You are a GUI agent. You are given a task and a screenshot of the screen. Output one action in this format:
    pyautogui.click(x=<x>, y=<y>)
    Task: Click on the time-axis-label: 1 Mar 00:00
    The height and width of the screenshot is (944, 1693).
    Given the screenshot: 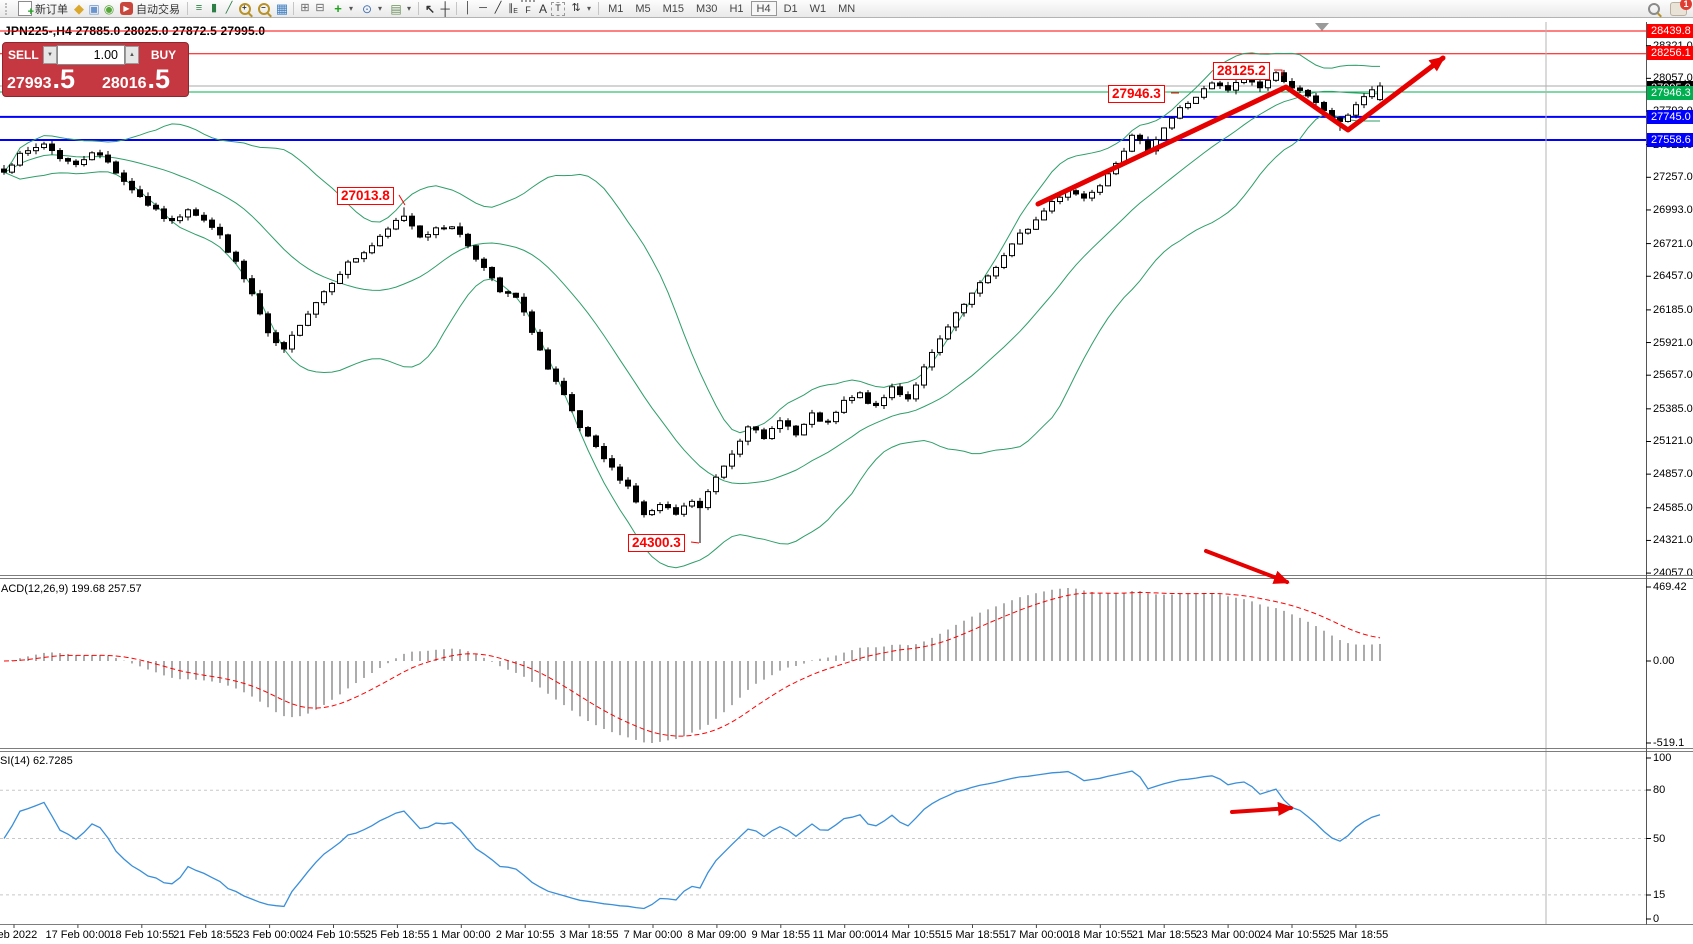 What is the action you would take?
    pyautogui.click(x=461, y=935)
    